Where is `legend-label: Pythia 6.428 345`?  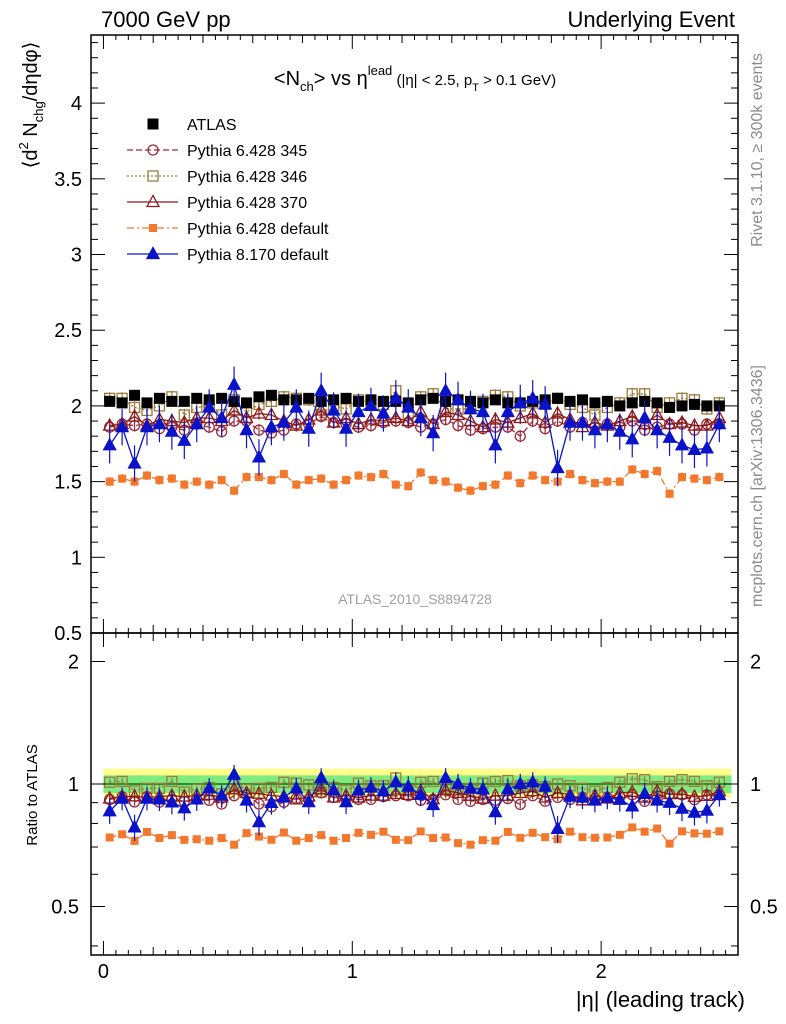
legend-label: Pythia 6.428 345 is located at coordinates (247, 151).